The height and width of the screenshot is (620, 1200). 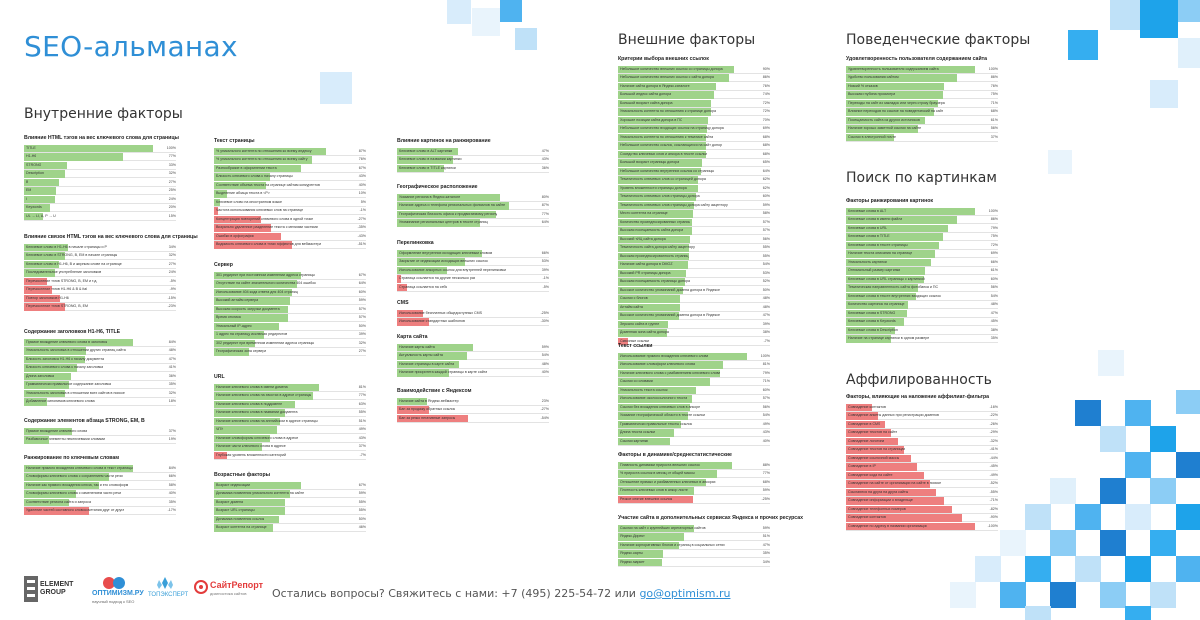 What do you see at coordinates (423, 286) in the screenshot?
I see `factor-label: Страница ссылается на себя` at bounding box center [423, 286].